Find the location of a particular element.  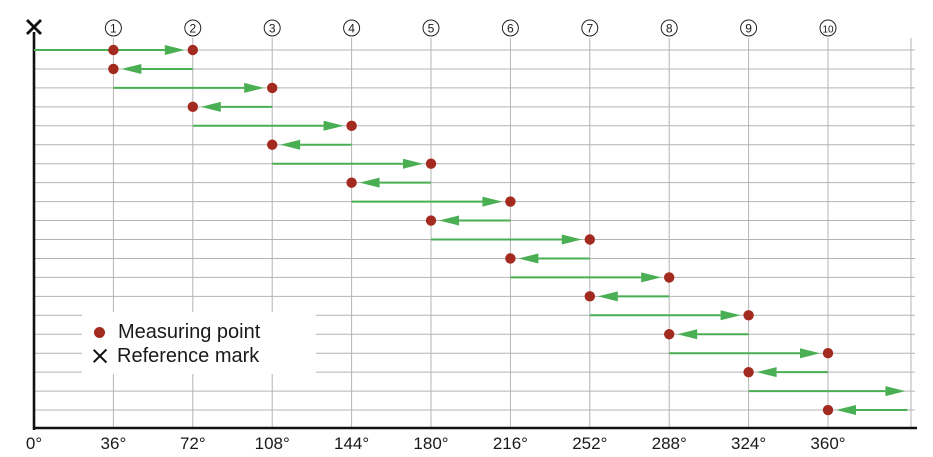

column-number: 6 is located at coordinates (510, 29).